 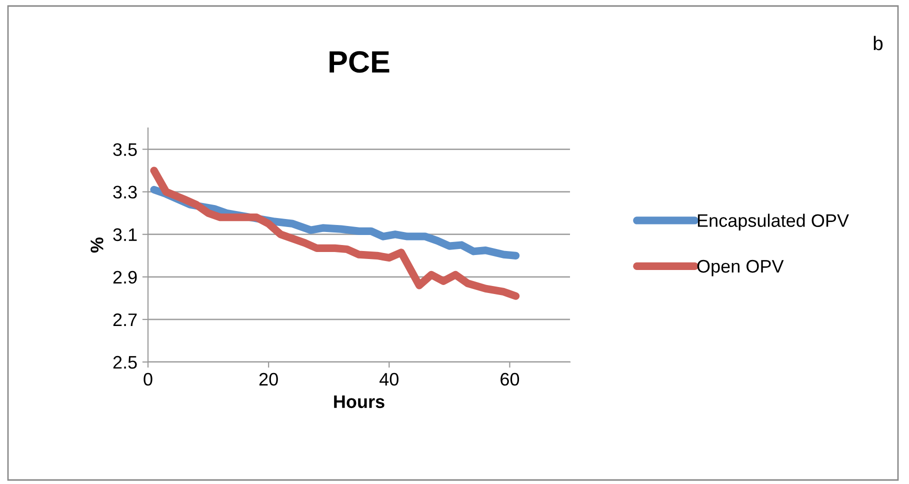 What do you see at coordinates (148, 379) in the screenshot?
I see `x-tick-label: 0` at bounding box center [148, 379].